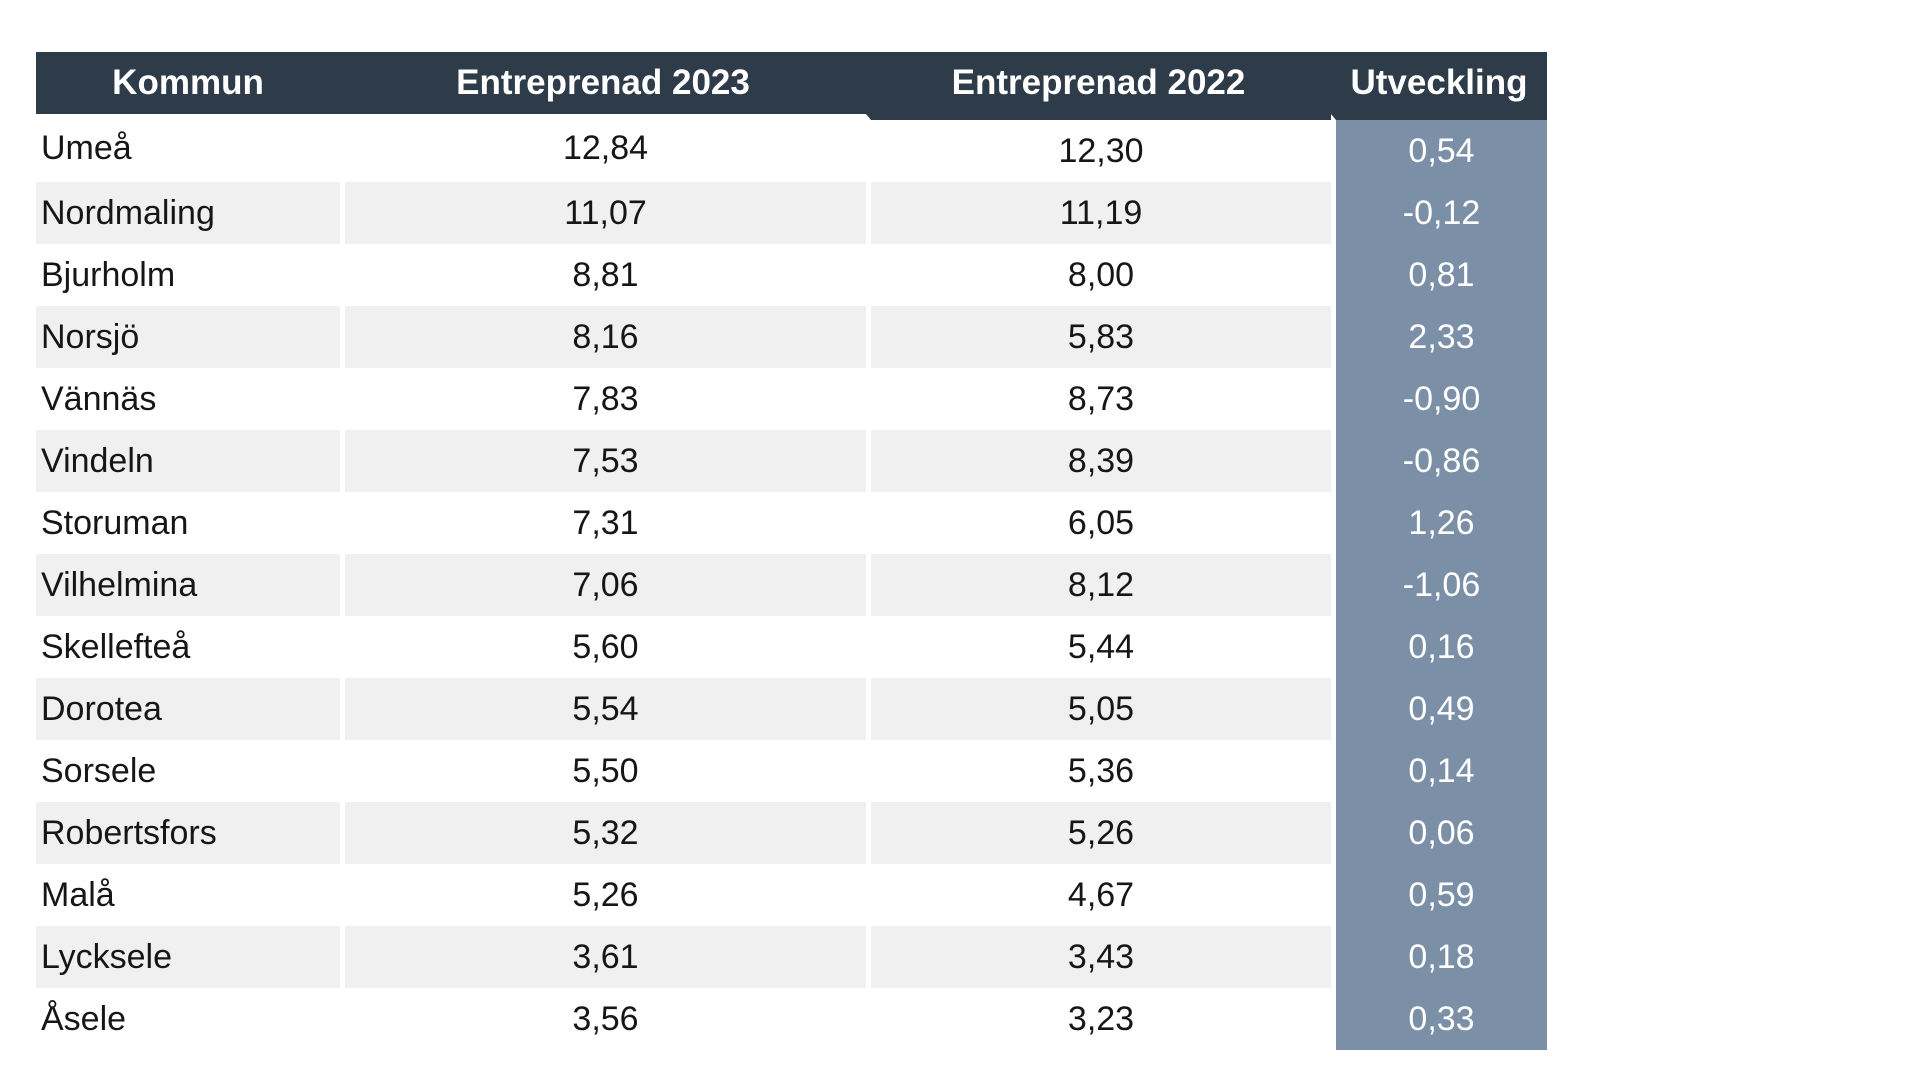  What do you see at coordinates (1098, 399) in the screenshot?
I see `cell-entreprenad-2022: 8,73` at bounding box center [1098, 399].